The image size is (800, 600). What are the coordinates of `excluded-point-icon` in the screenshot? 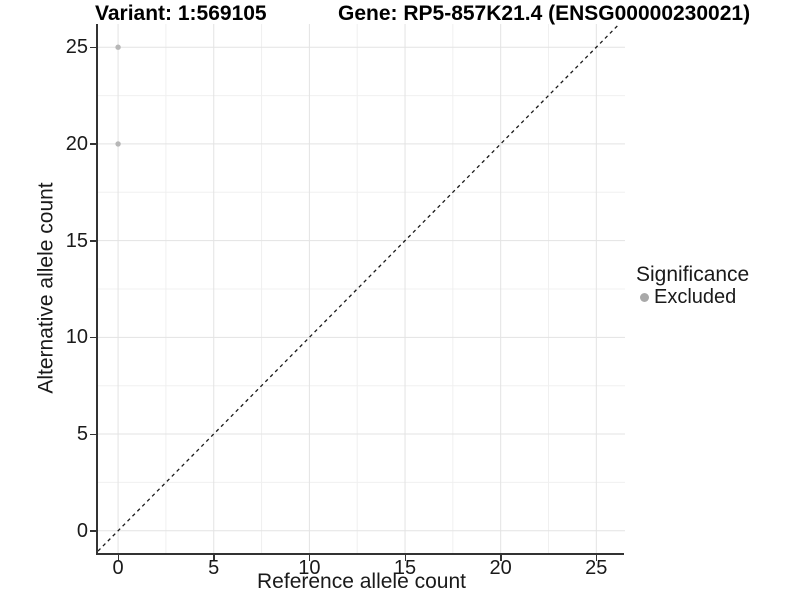 It's located at (644, 297).